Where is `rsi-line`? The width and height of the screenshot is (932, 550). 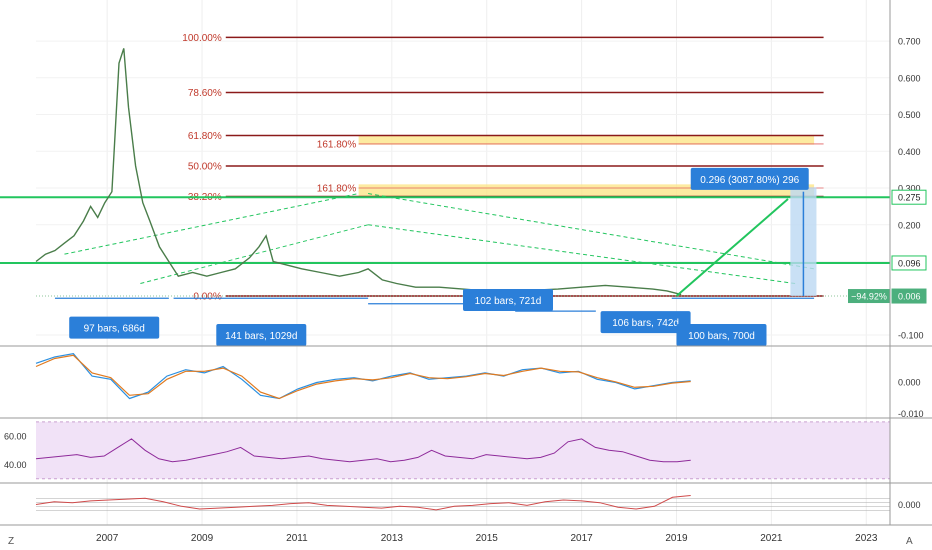
rsi-line is located at coordinates (363, 450).